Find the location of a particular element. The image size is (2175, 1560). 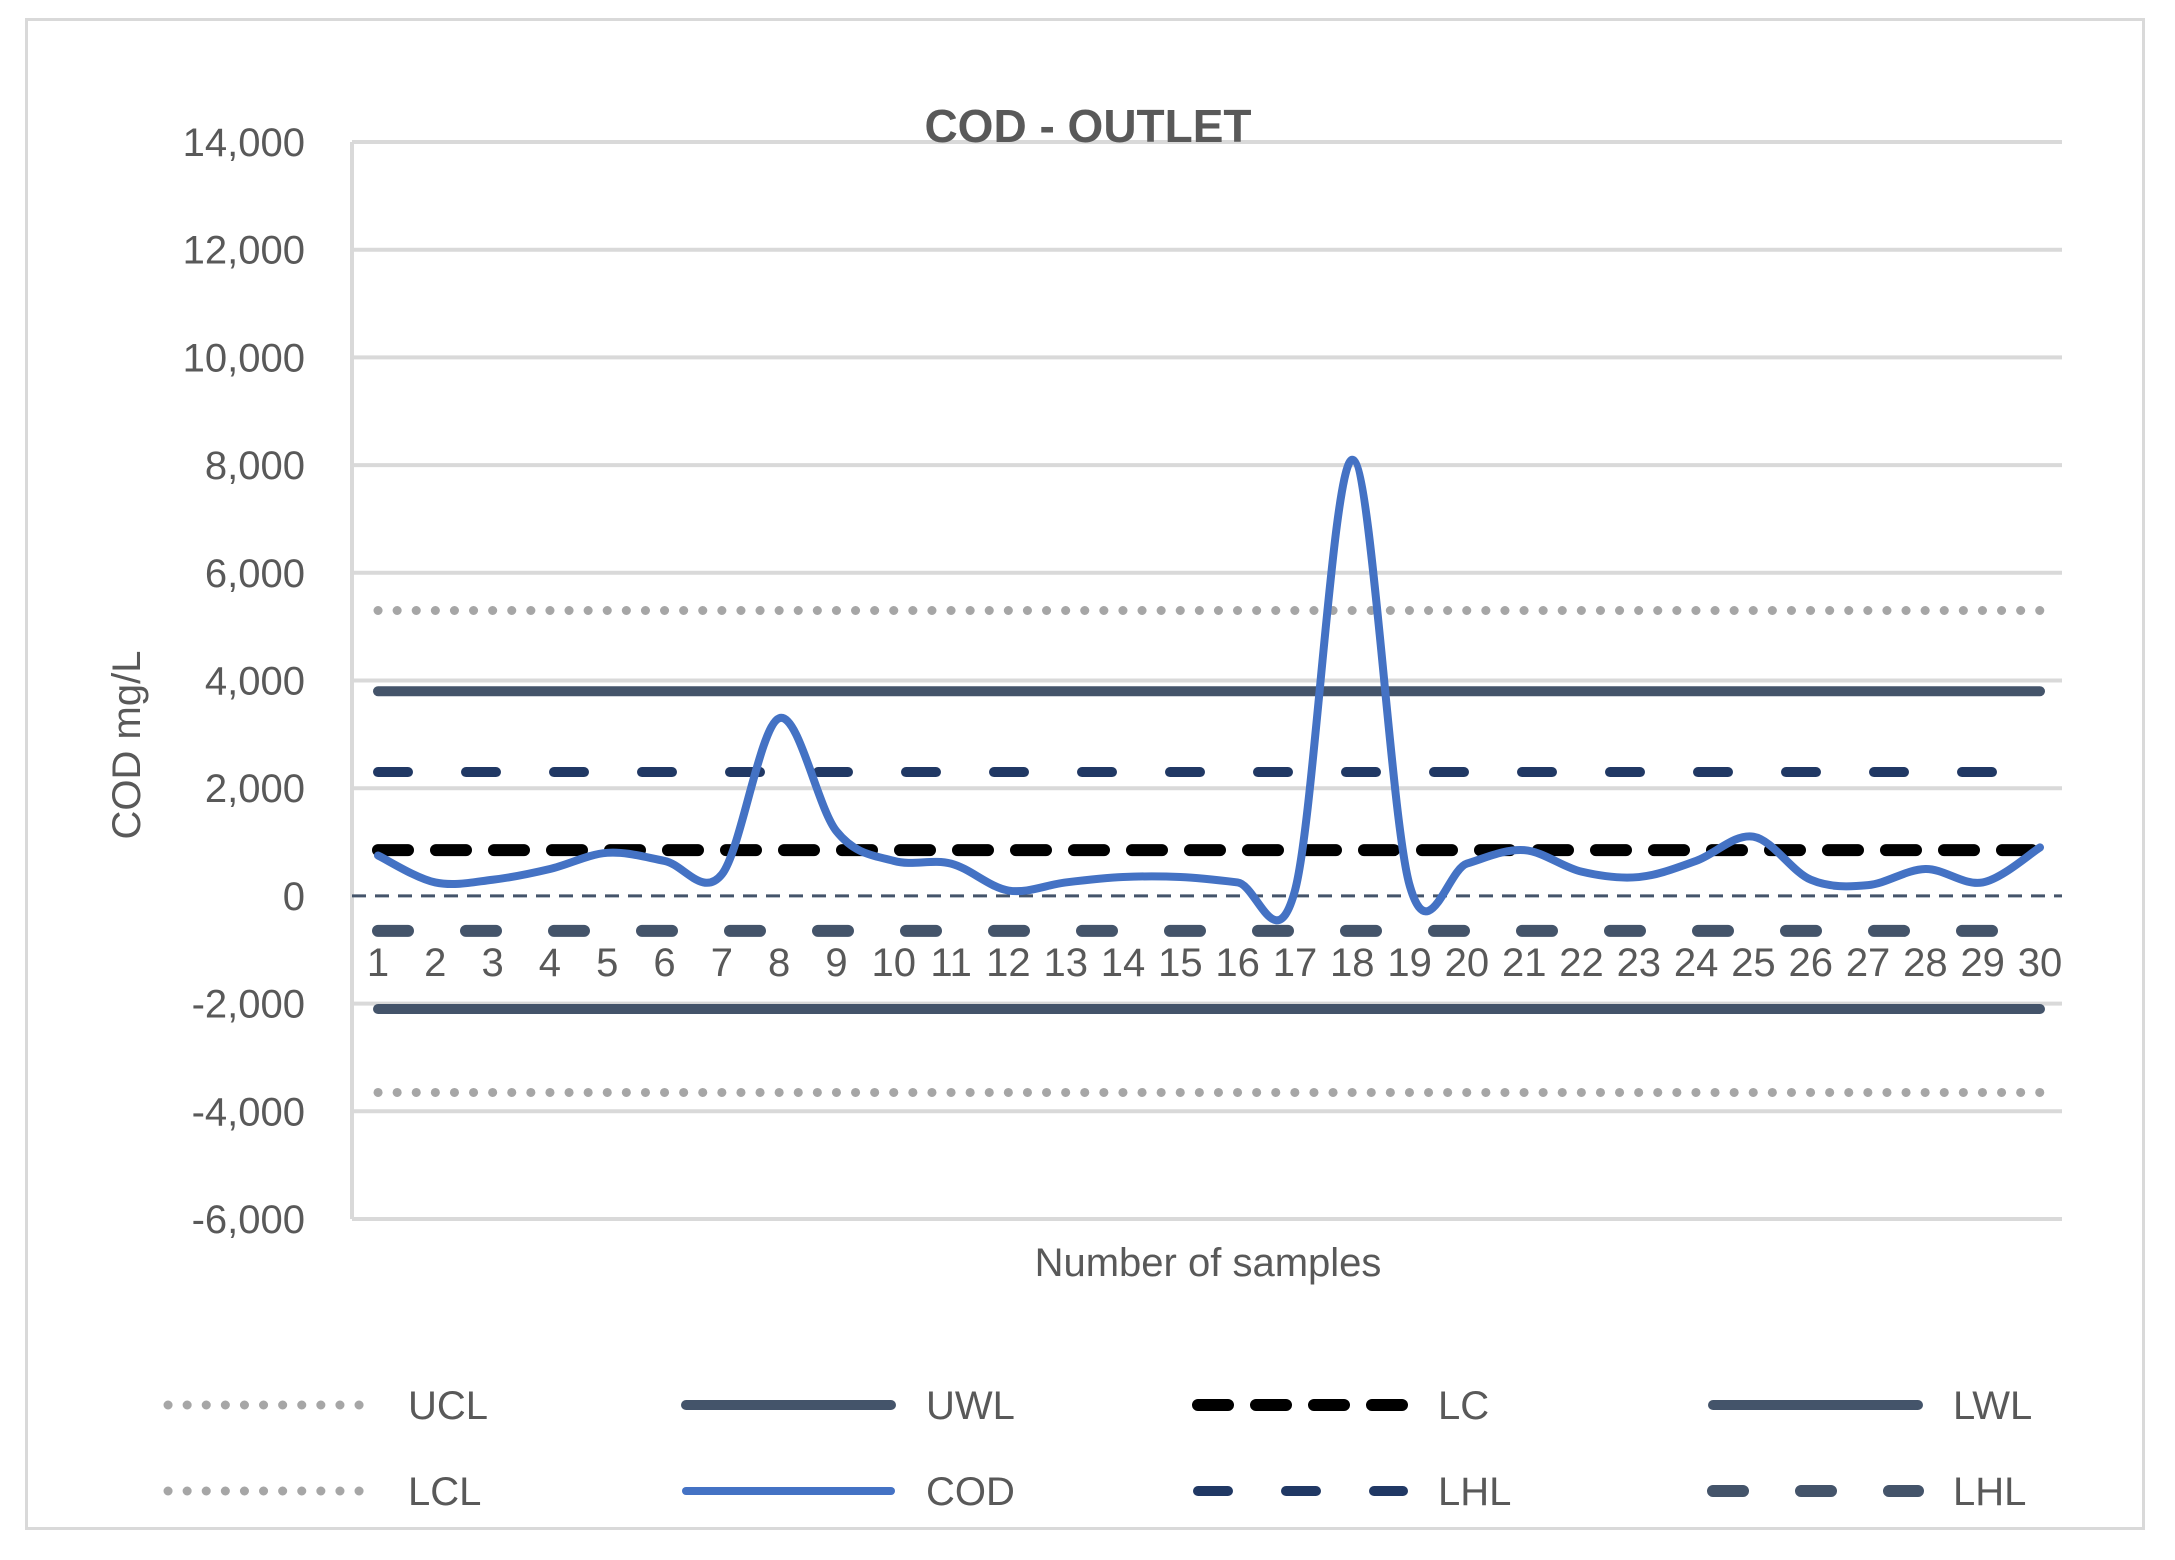

x-tick-label: 25 is located at coordinates (1753, 963).